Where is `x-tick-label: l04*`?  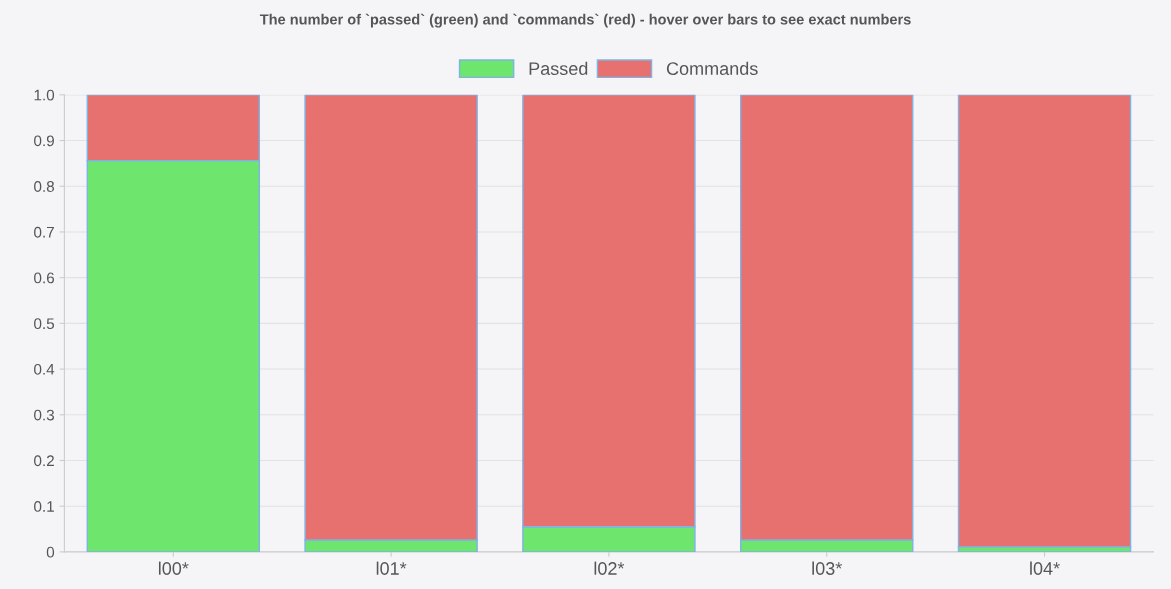
x-tick-label: l04* is located at coordinates (1045, 568).